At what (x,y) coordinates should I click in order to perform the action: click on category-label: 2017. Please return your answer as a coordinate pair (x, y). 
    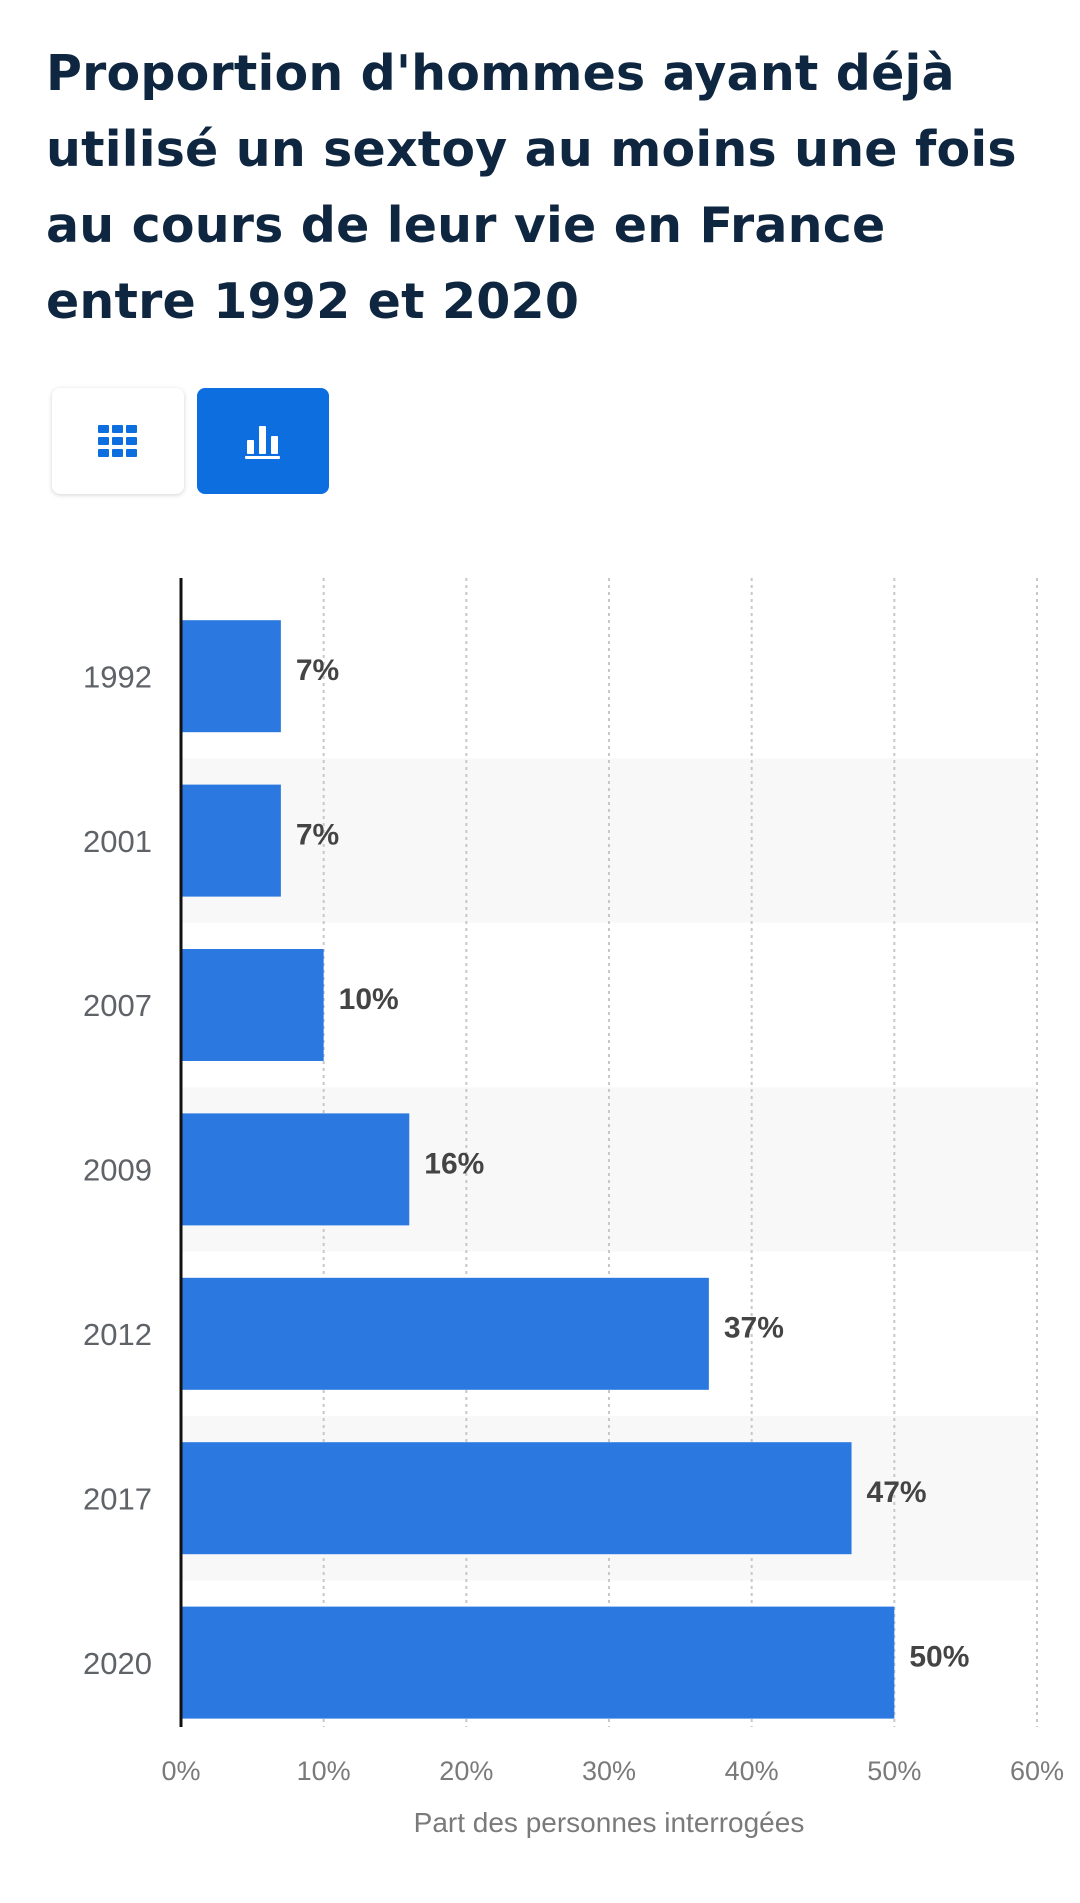
    Looking at the image, I should click on (117, 1498).